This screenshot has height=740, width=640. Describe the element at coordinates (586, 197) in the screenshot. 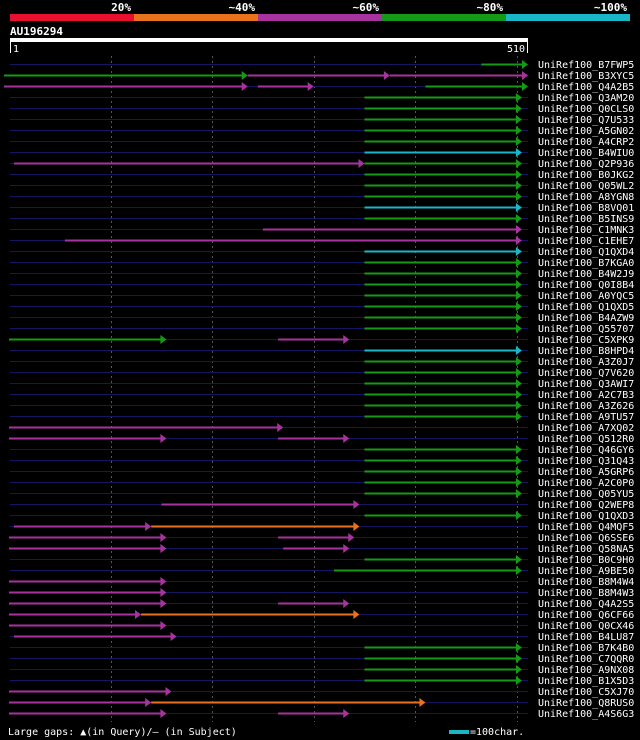

I see `hit-label: UniRef100_A8YGN8` at that location.